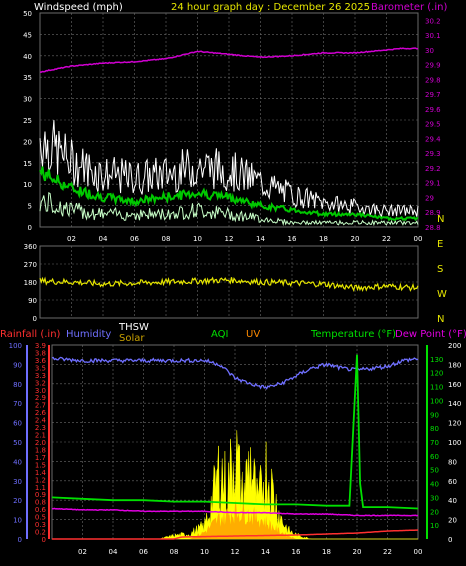 This screenshot has height=566, width=466. I want to click on windspeed-tick: 45, so click(27, 35).